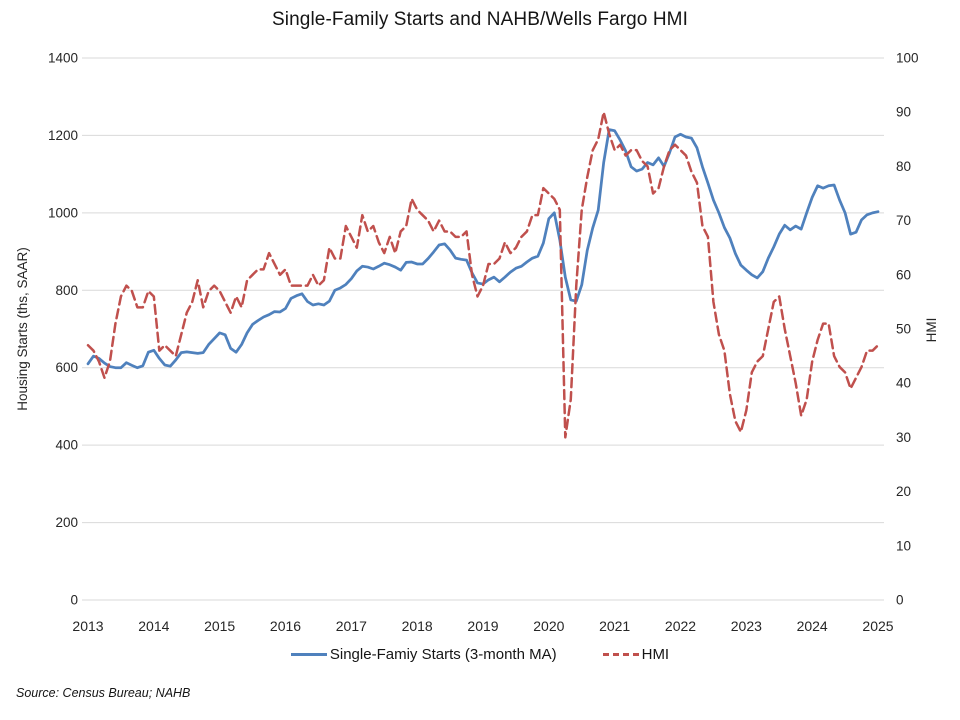 The width and height of the screenshot is (960, 720). Describe the element at coordinates (74, 600) in the screenshot. I see `left-axis-tick-label: 0` at that location.